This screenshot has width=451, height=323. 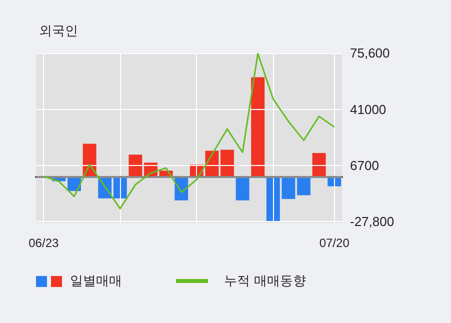 I want to click on y-tick-label: 41000, so click(x=368, y=109).